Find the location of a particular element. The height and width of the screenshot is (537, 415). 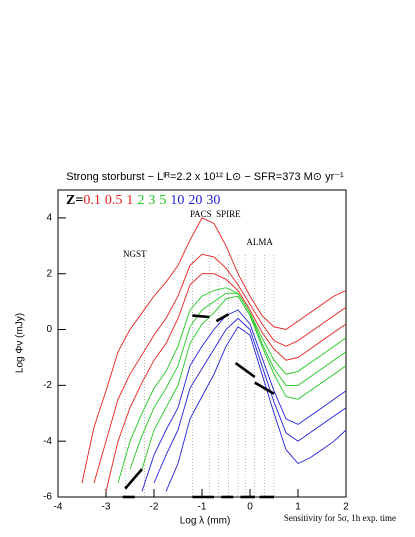

y-tick-label: -4 is located at coordinates (47, 441).